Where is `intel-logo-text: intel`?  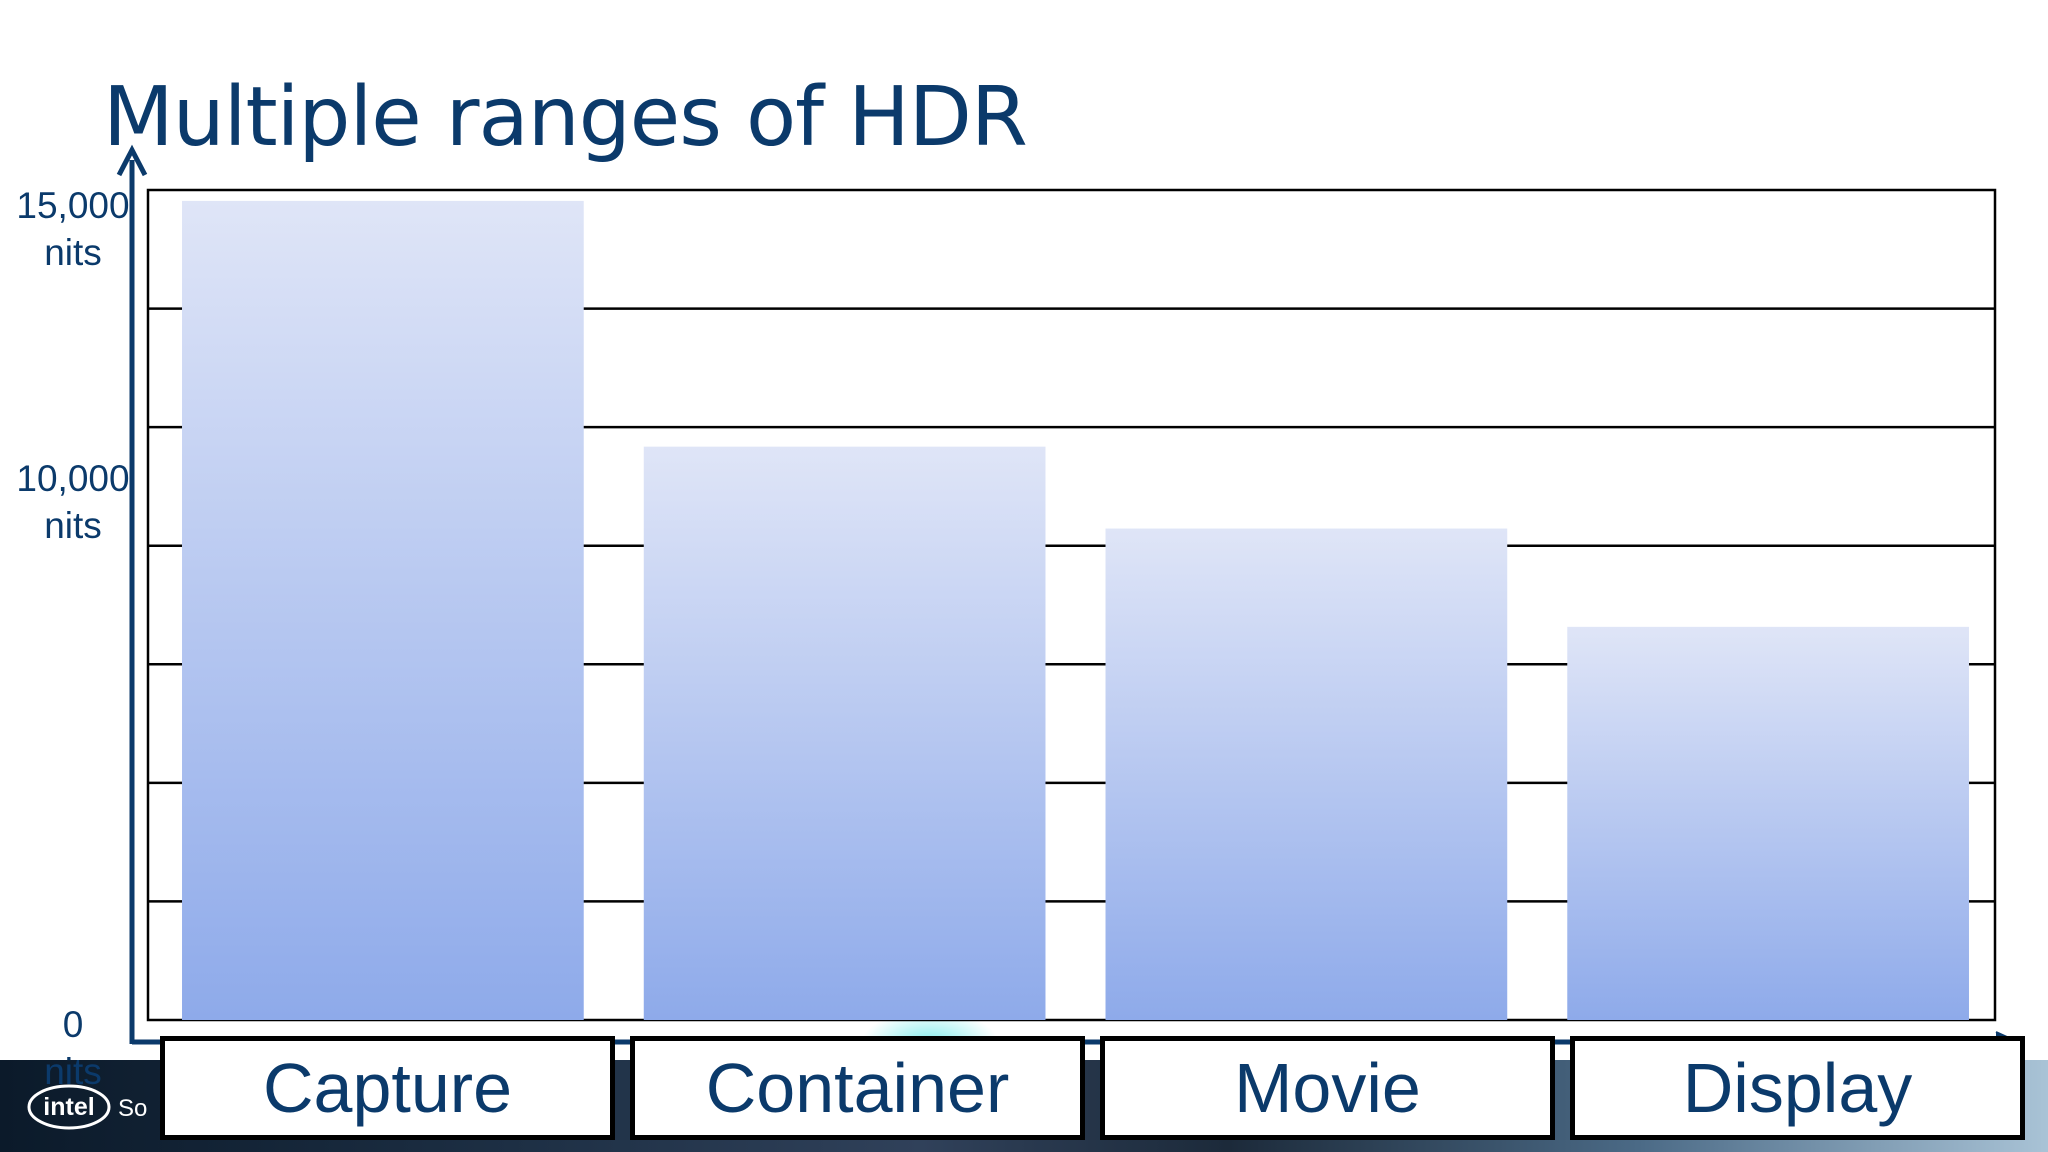 intel-logo-text: intel is located at coordinates (68, 1107).